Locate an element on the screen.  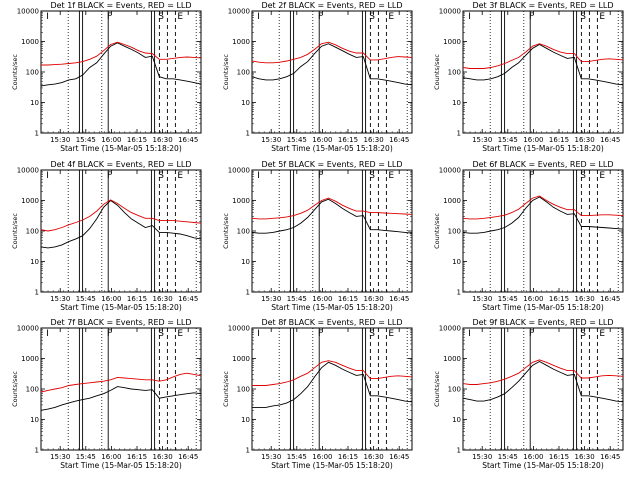
chart-title: Det 3f BLACK = Events, RED = LLD is located at coordinates (542, 5).